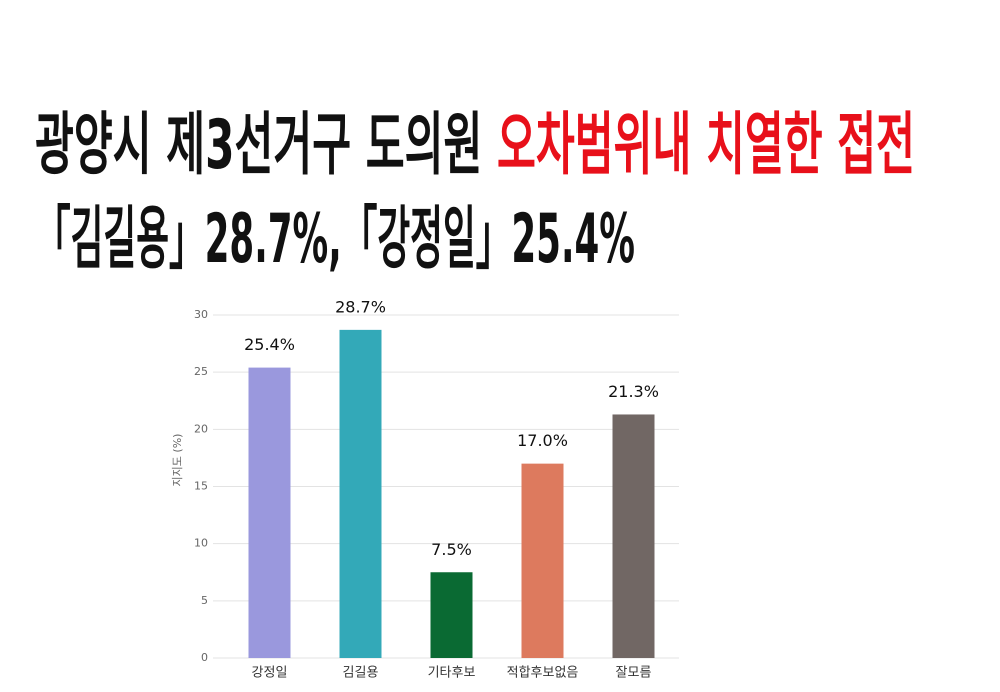 Image resolution: width=1000 pixels, height=692 pixels. I want to click on headline-line1: 광양시 제3선거구 도의원 오차범위내 치열한 접전, so click(475, 145).